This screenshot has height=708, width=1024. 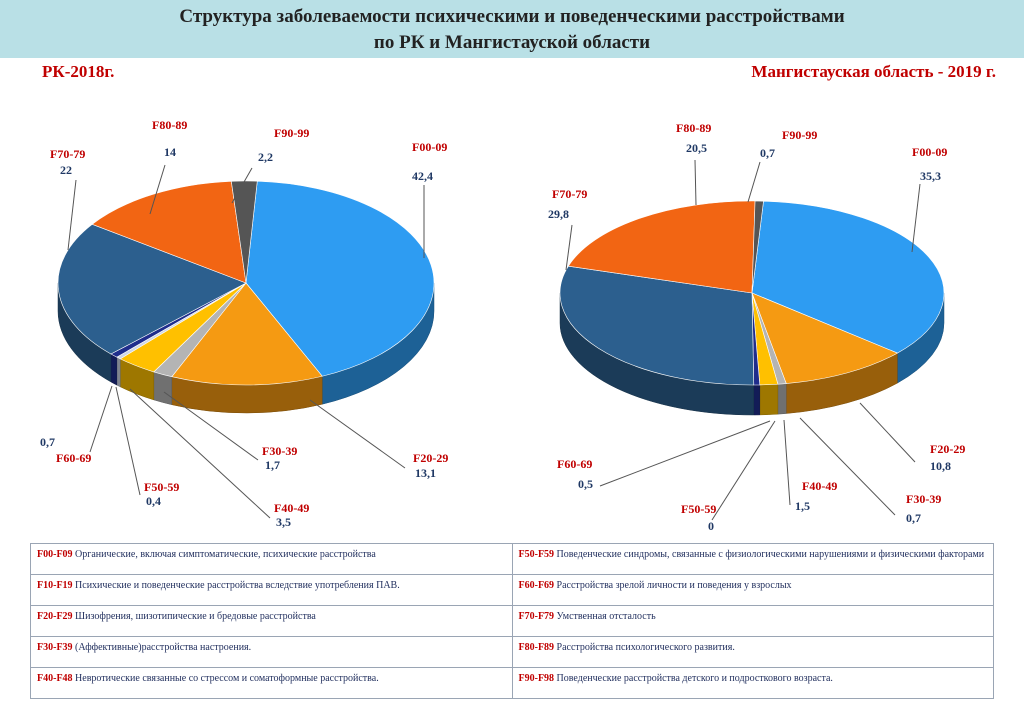 I want to click on legend-code: F80-F89, so click(x=536, y=647).